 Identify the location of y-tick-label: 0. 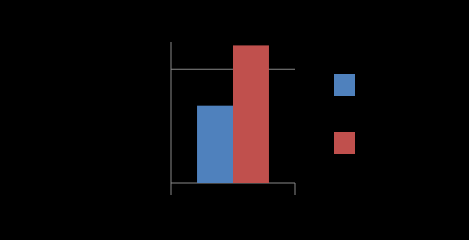
(160, 183).